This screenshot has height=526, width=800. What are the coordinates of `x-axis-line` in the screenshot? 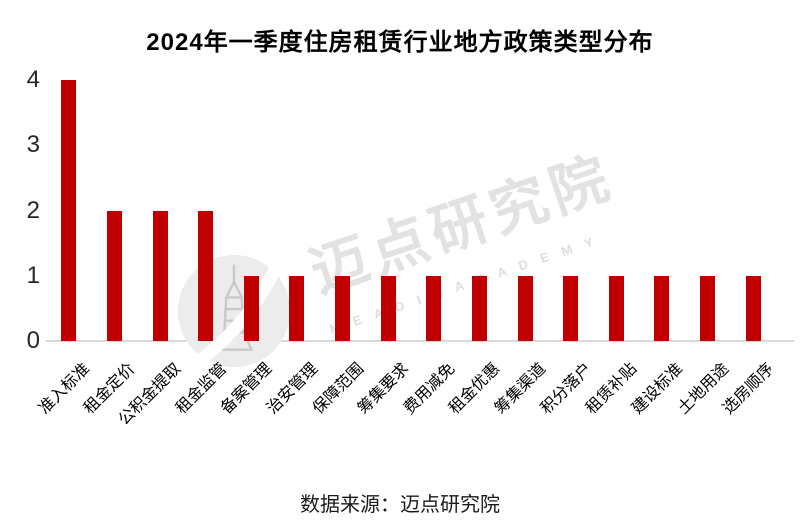 It's located at (420, 341).